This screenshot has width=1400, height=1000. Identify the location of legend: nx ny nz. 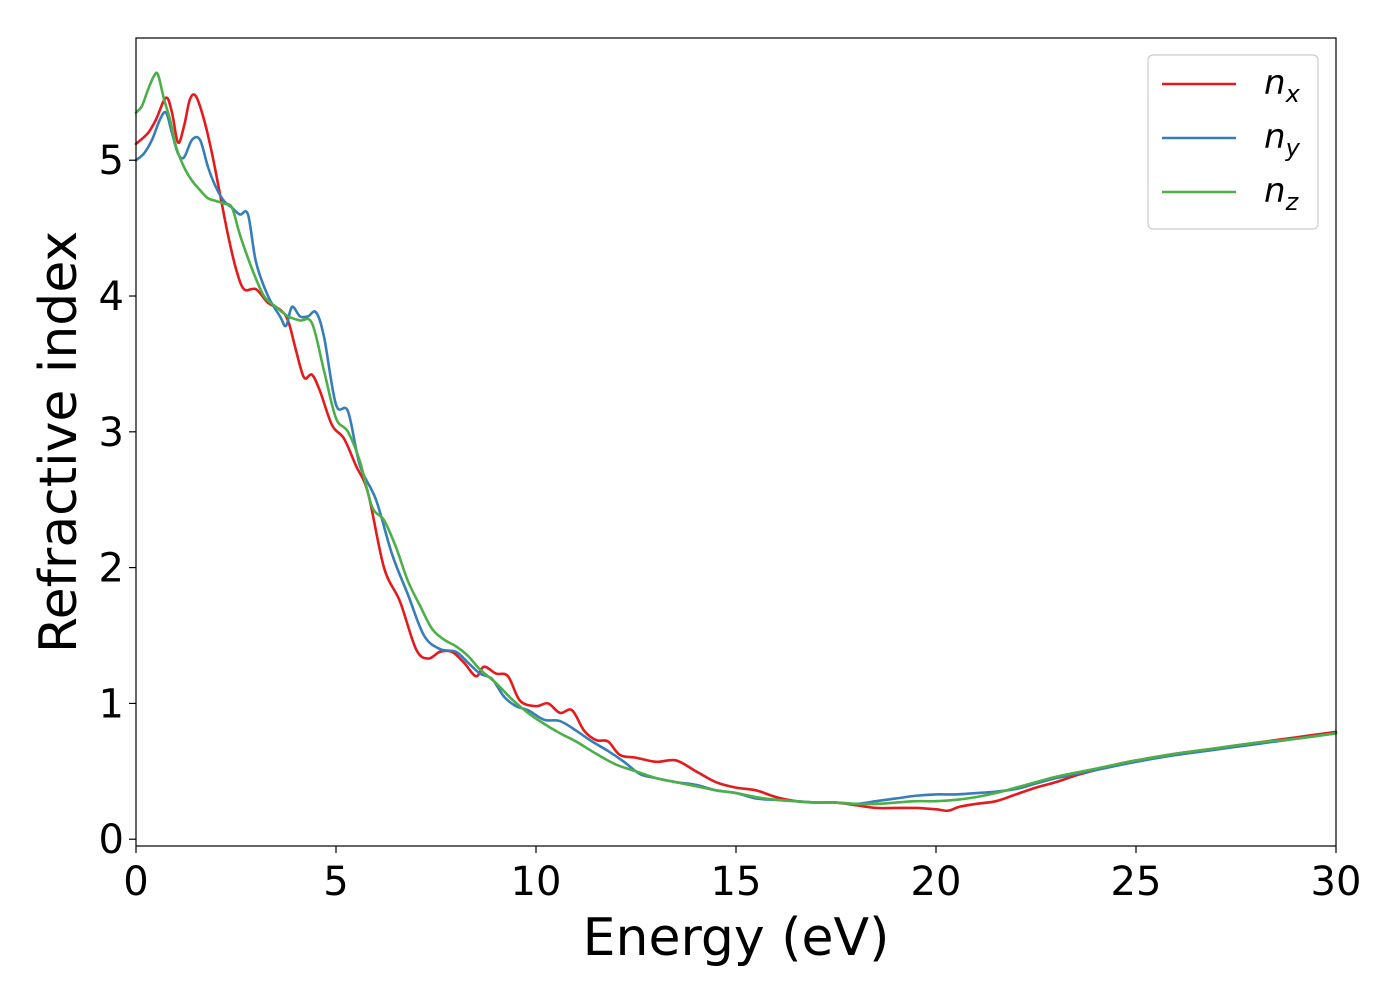
(1233, 142).